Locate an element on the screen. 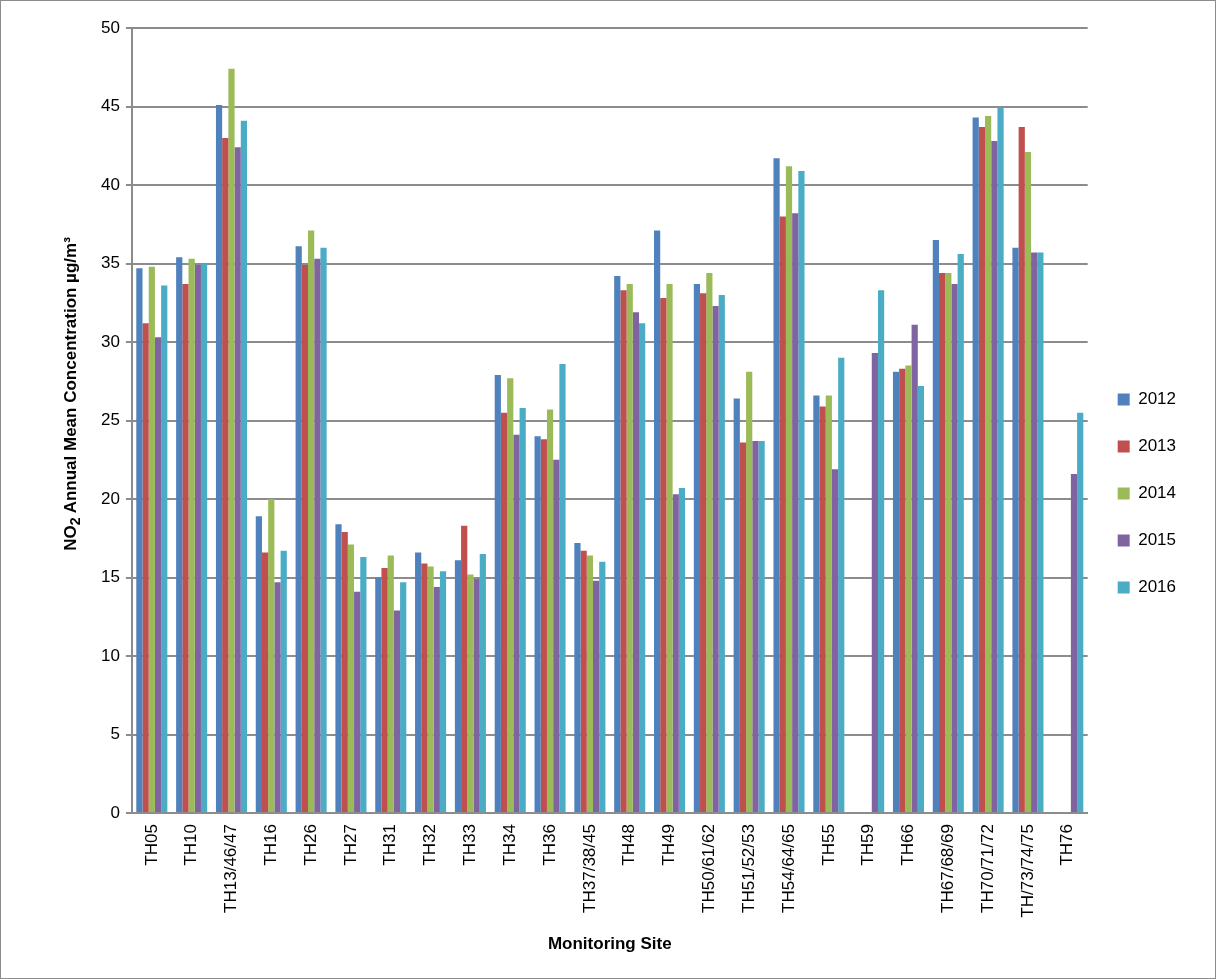 This screenshot has height=979, width=1216. x-tick-label: TH26 is located at coordinates (310, 845).